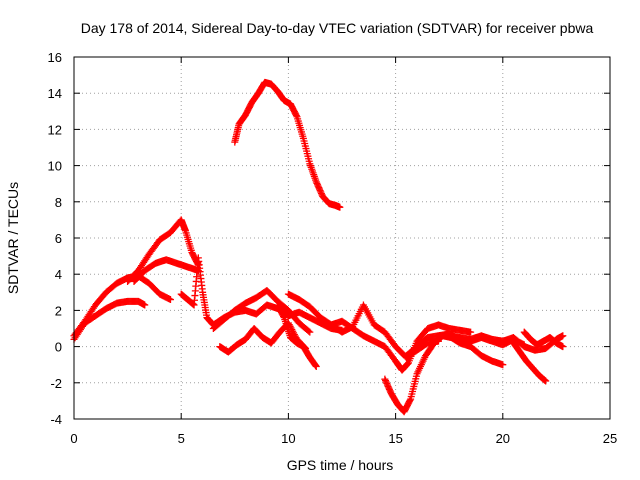 This screenshot has height=480, width=640. Describe the element at coordinates (13, 238) in the screenshot. I see `y-axis-label: SDTVAR / TECUs` at that location.